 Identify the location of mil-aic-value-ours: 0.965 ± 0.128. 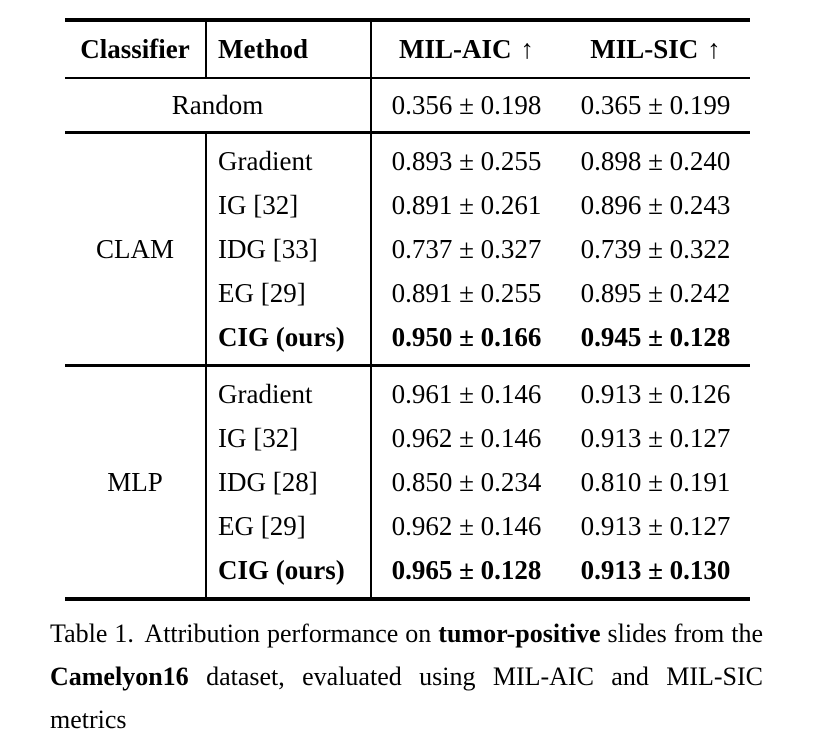
(466, 570).